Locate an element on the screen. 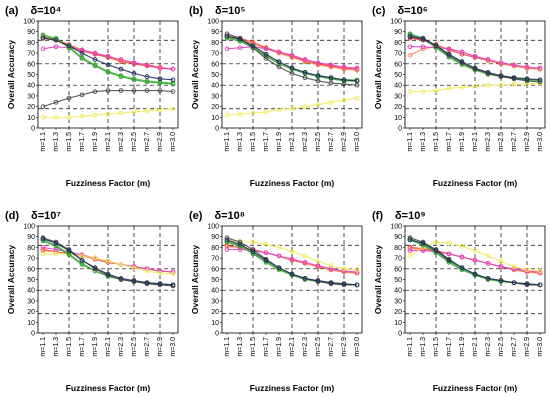  x-tick-label: m=1.5 is located at coordinates (253, 142).